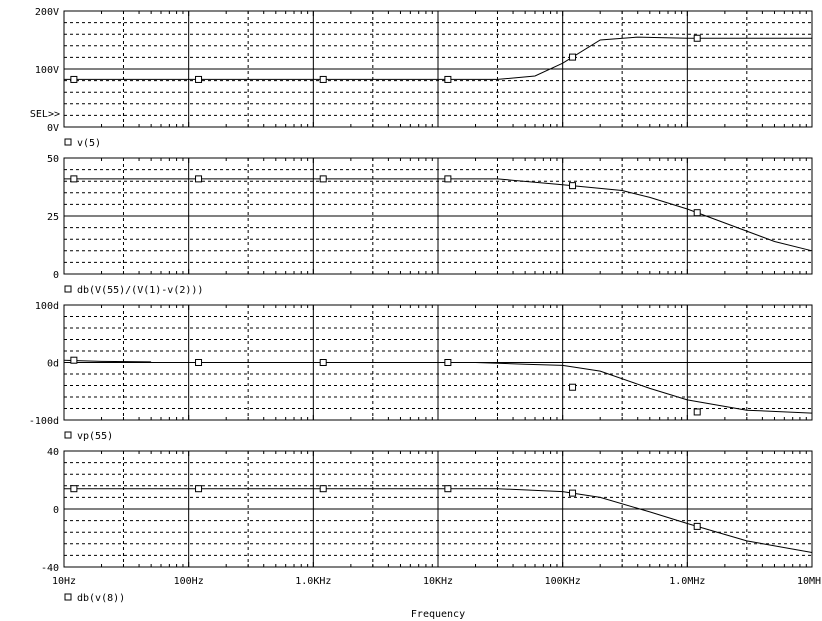 The height and width of the screenshot is (621, 822). I want to click on y-tick-label: 25, so click(53, 217).